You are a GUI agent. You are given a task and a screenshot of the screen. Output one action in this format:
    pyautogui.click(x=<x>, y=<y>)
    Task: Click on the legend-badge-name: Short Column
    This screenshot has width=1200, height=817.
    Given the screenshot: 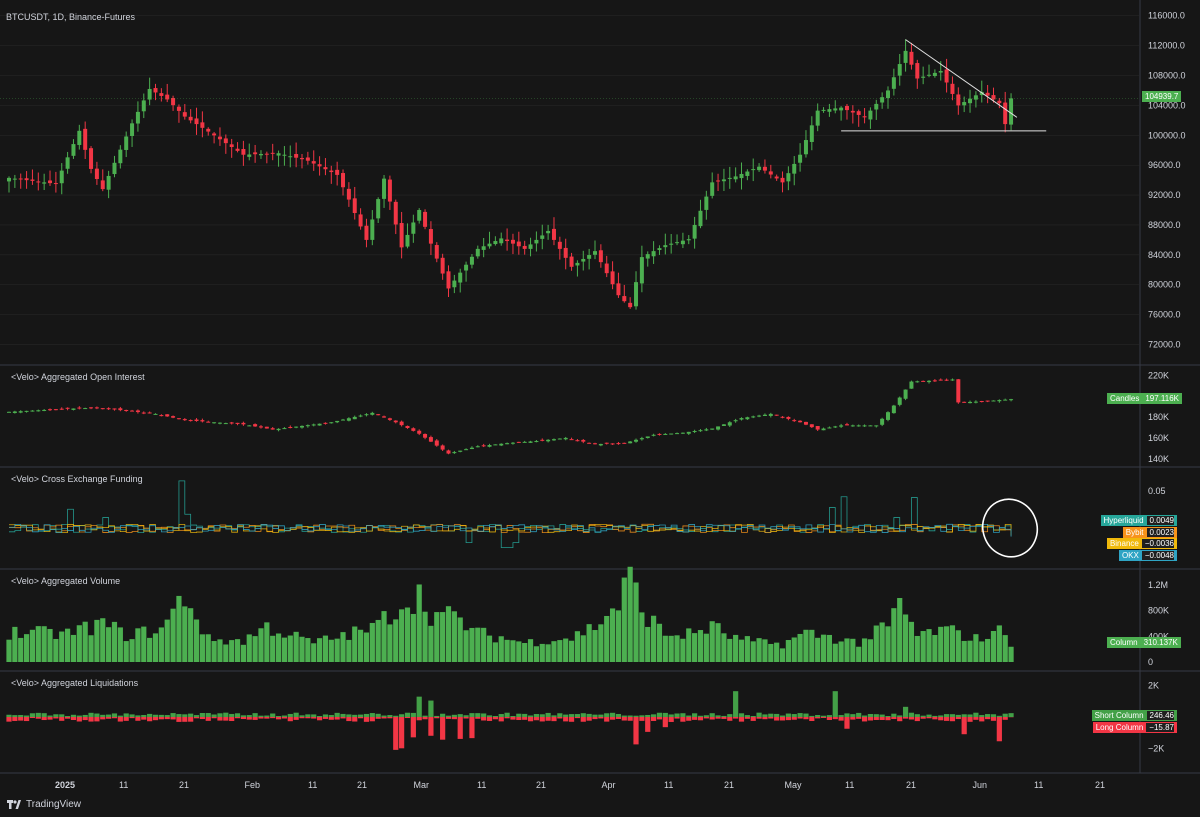 What is the action you would take?
    pyautogui.click(x=1119, y=715)
    